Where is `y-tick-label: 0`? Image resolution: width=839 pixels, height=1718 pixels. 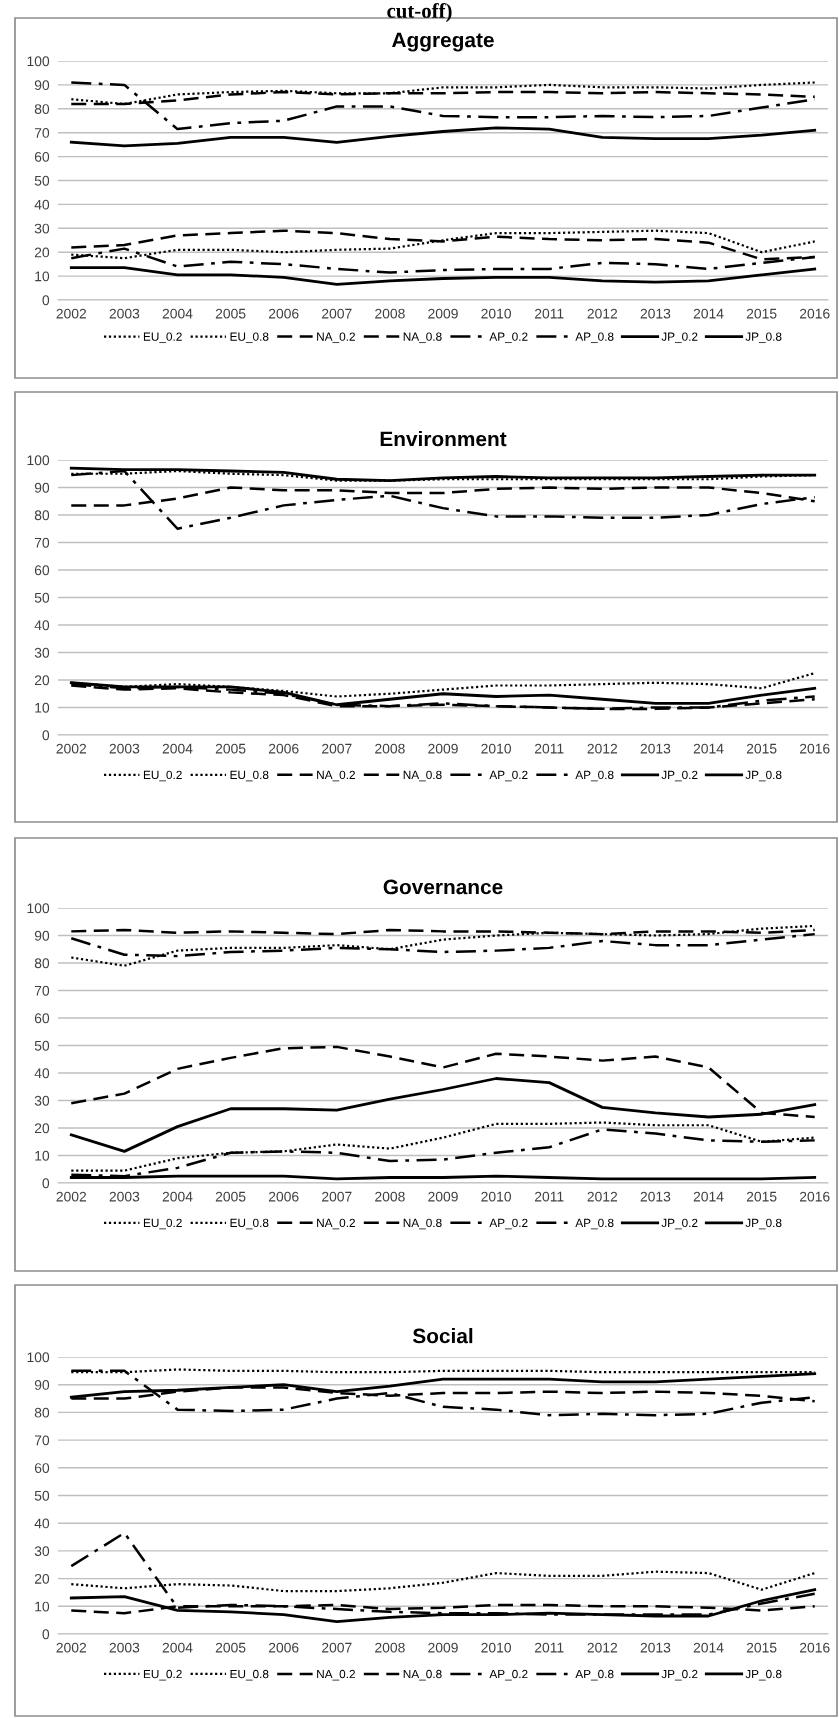
y-tick-label: 0 is located at coordinates (46, 1634).